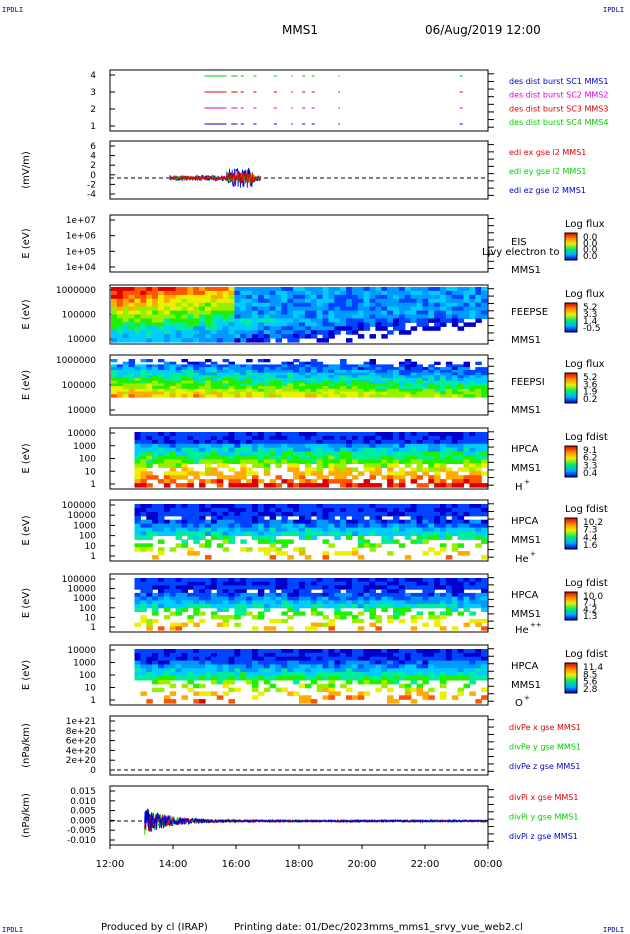  Describe the element at coordinates (81, 340) in the screenshot. I see `y-tick-label: 10000` at that location.